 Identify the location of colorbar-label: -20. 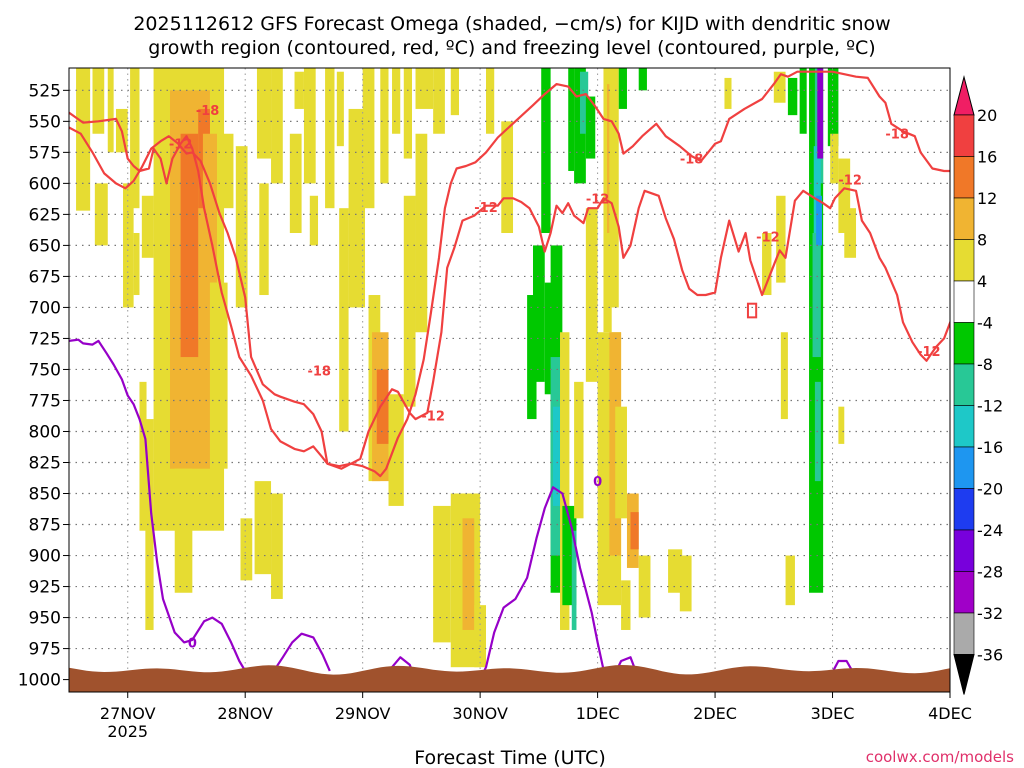
(990, 489).